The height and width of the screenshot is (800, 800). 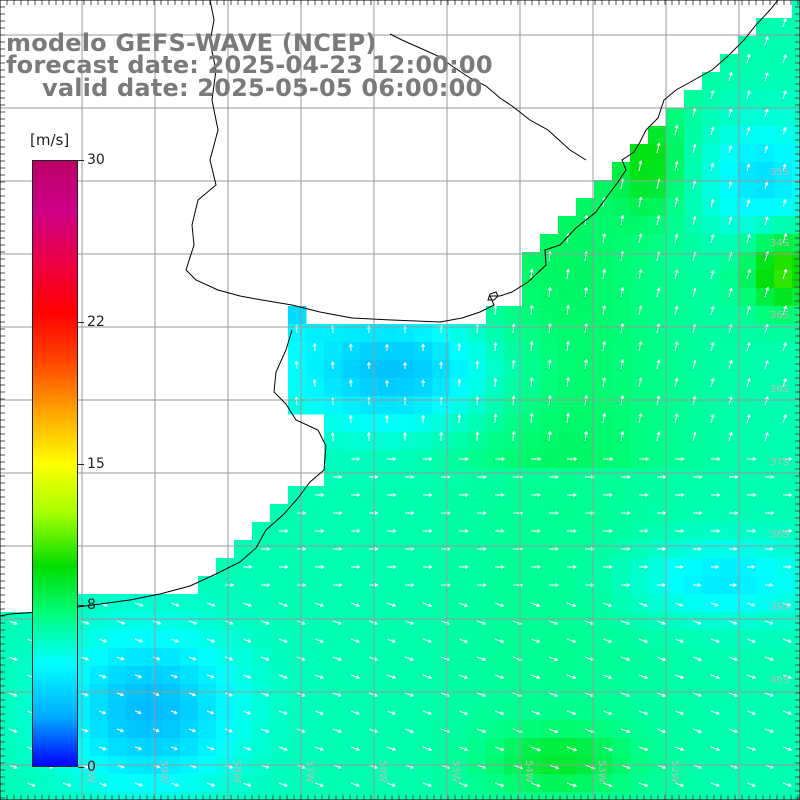 I want to click on latitude-label: 35S, so click(x=779, y=172).